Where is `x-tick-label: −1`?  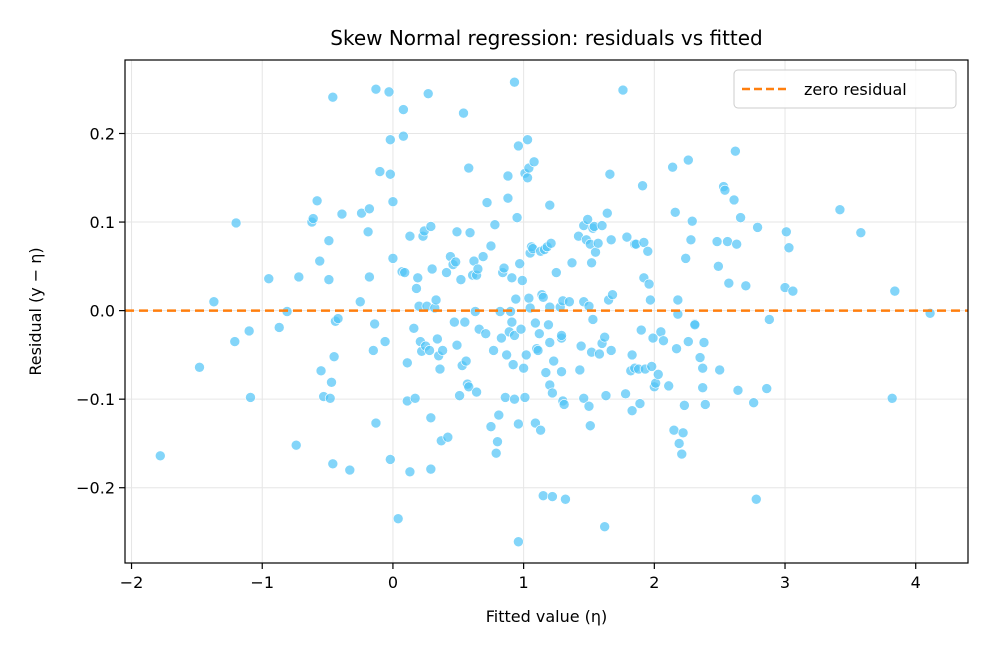 x-tick-label: −1 is located at coordinates (262, 582).